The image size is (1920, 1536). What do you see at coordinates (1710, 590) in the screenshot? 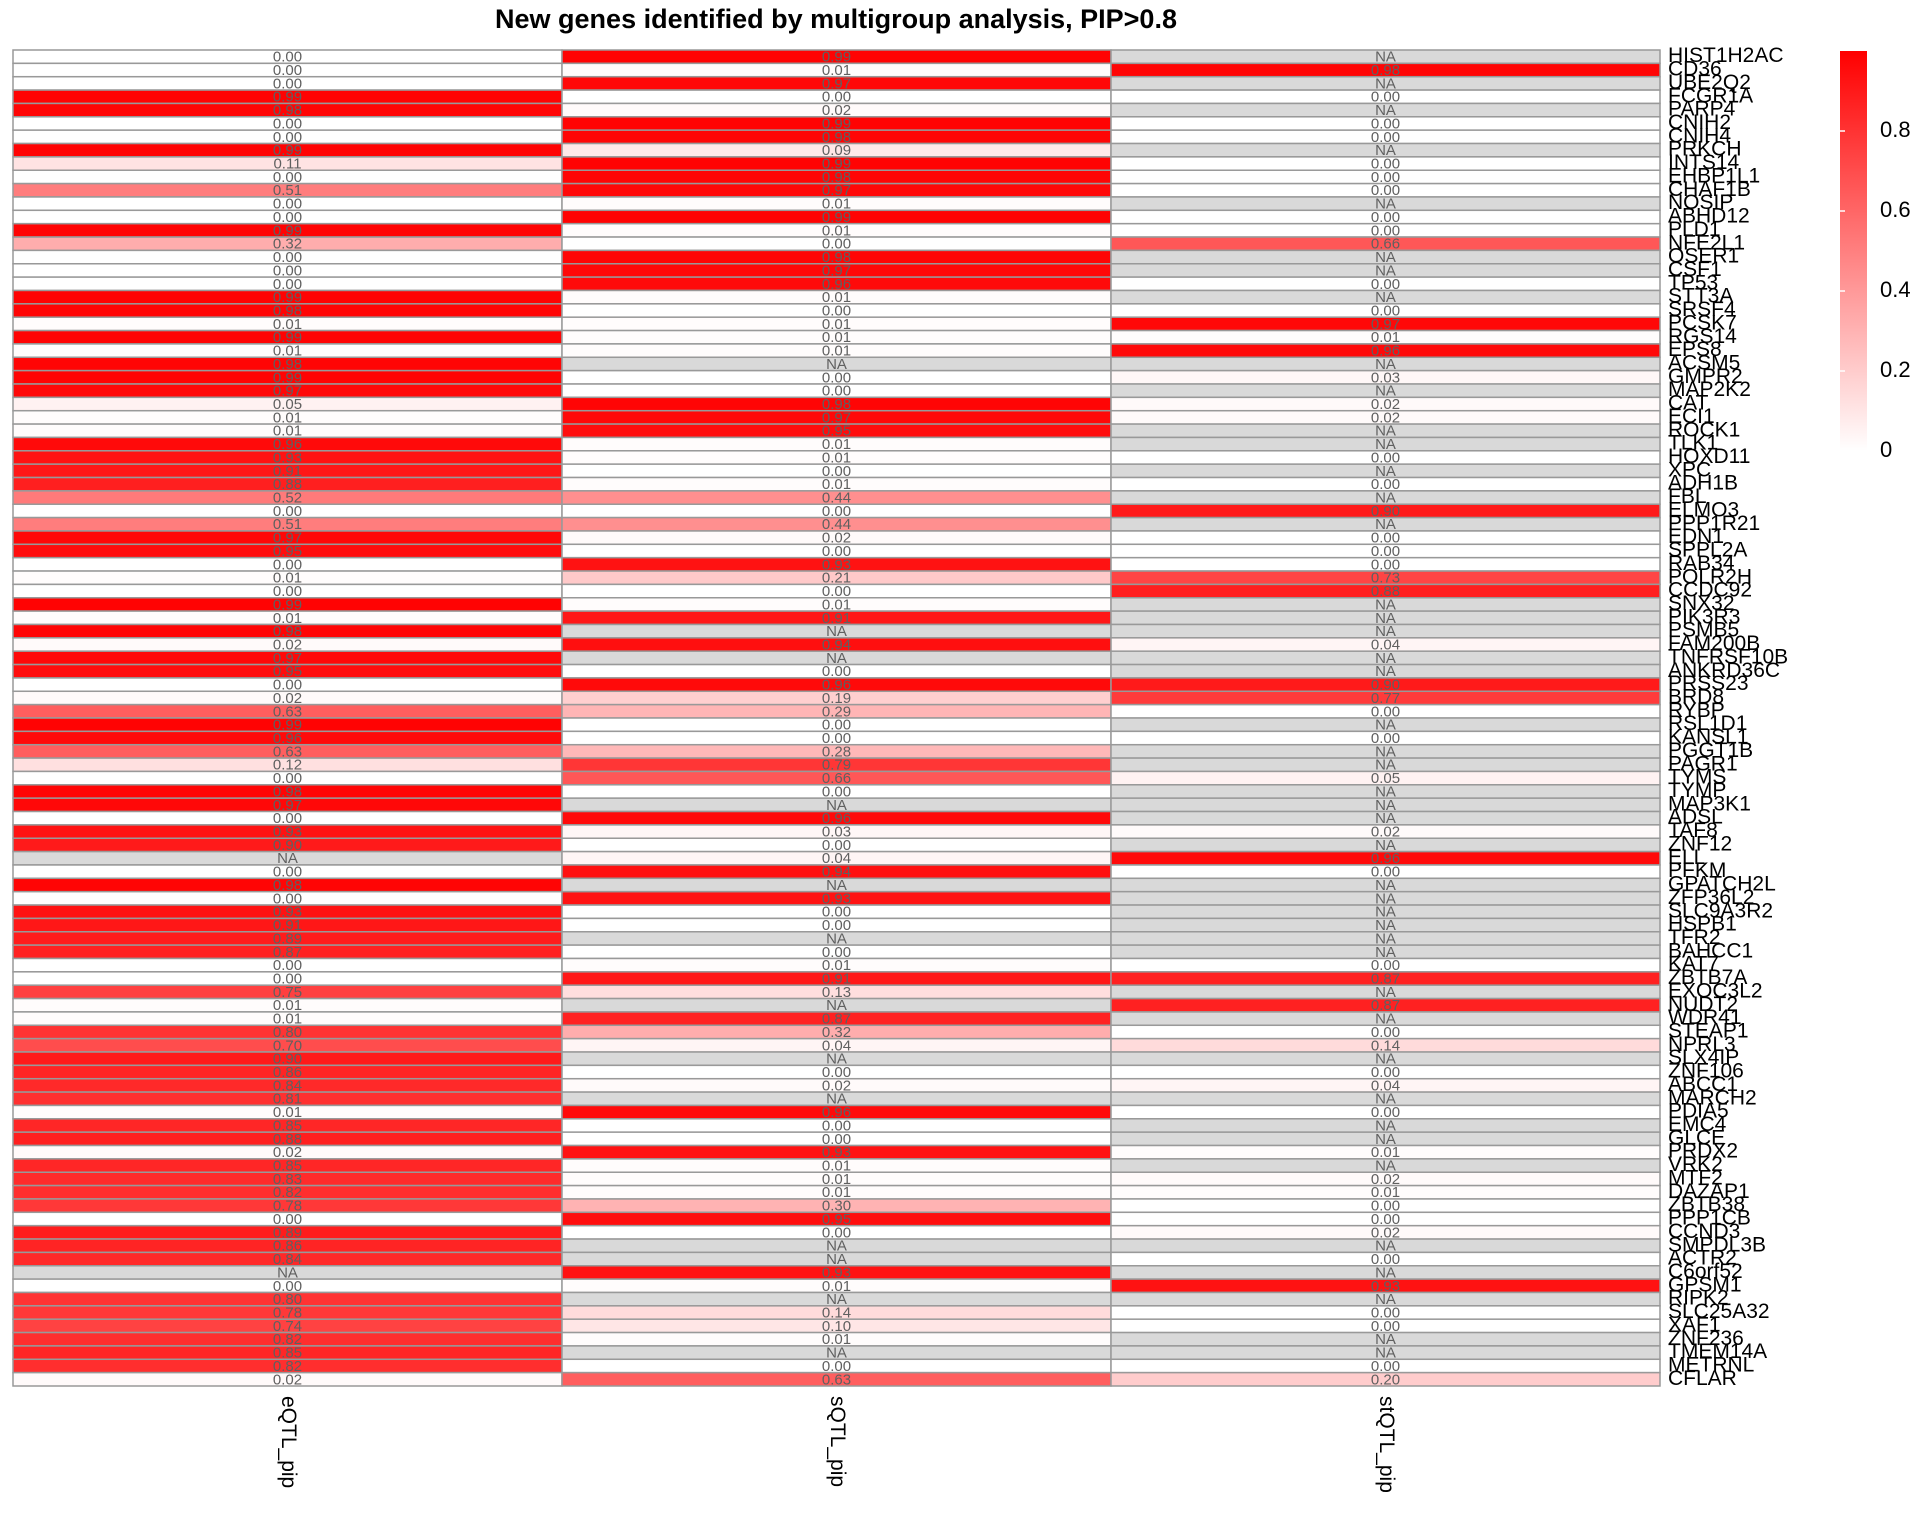
I see `row-label: CCDC92` at bounding box center [1710, 590].